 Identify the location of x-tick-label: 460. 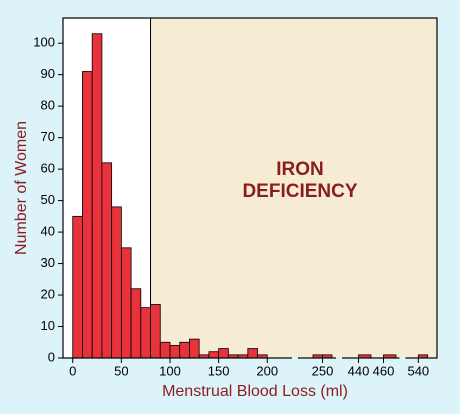
(384, 370).